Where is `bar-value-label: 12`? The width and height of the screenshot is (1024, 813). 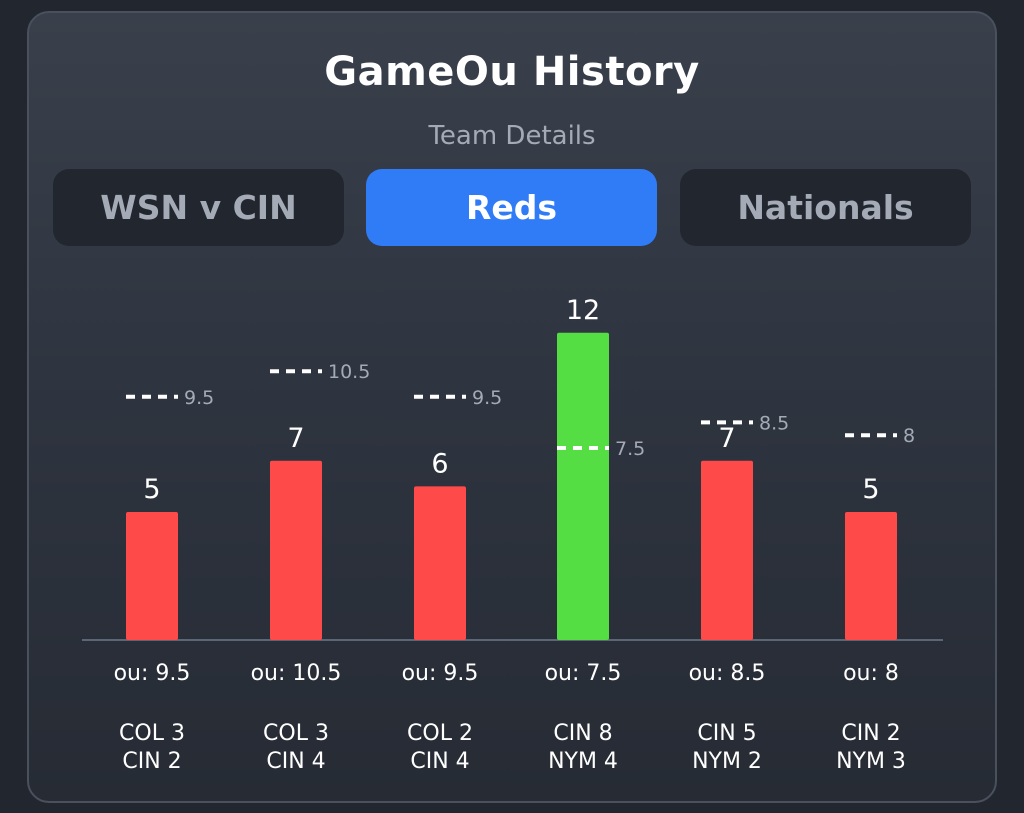 bar-value-label: 12 is located at coordinates (583, 310).